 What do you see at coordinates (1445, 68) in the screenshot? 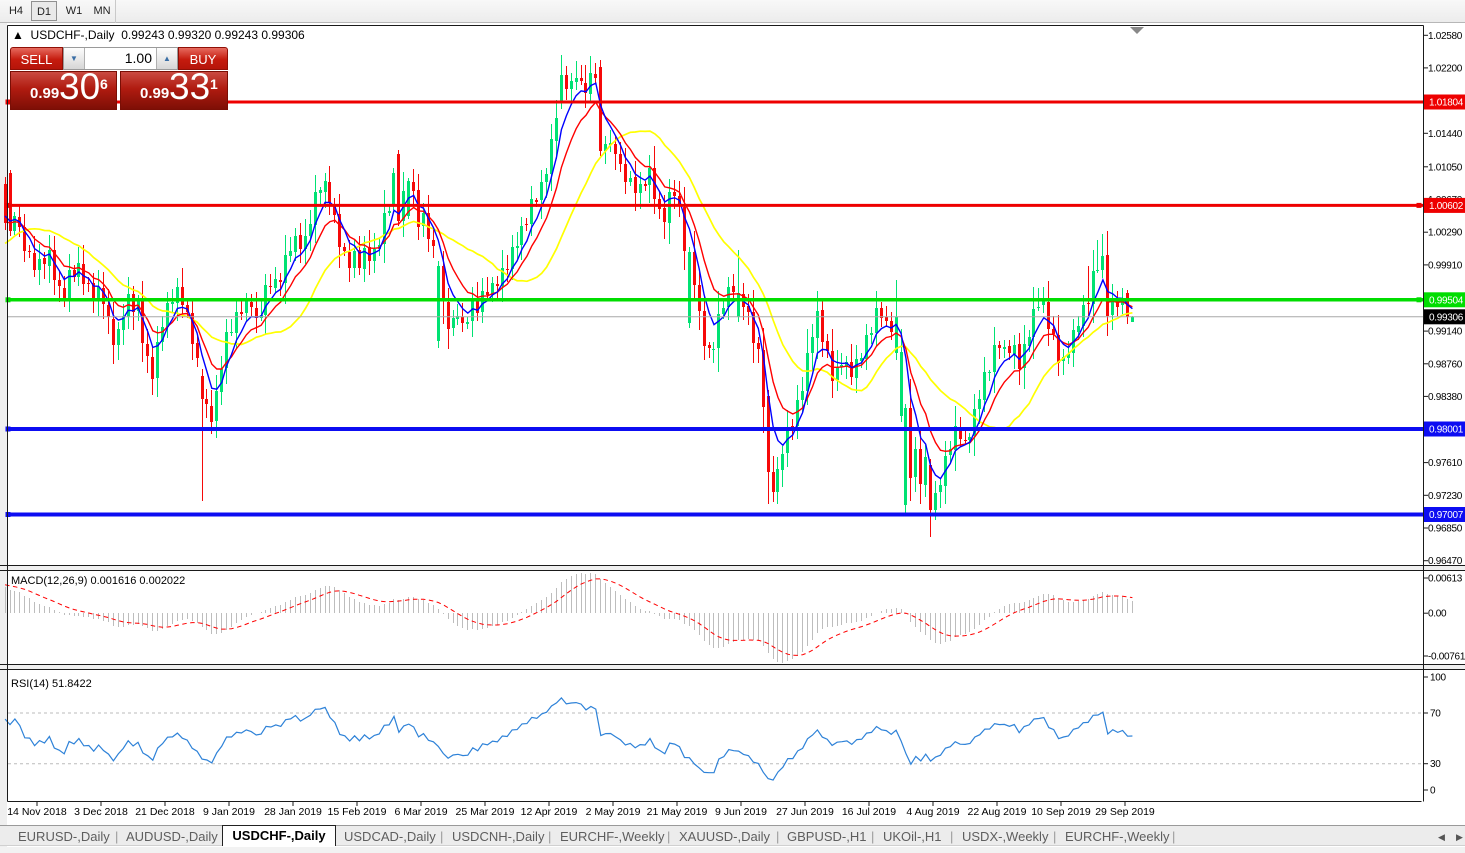
I see `svg-text: 1.02200` at bounding box center [1445, 68].